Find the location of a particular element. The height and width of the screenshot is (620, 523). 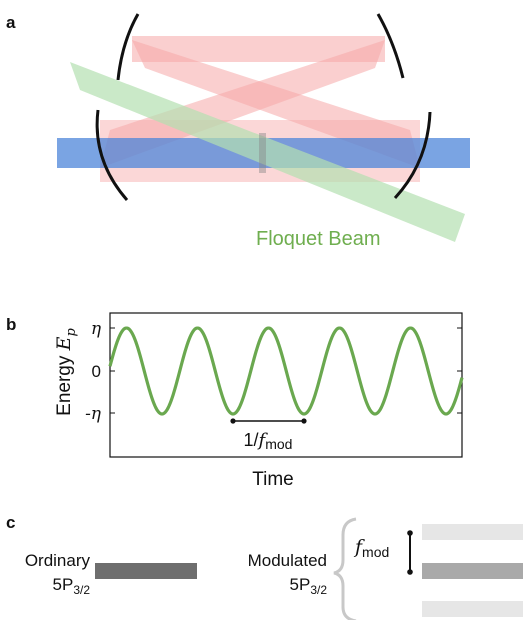

period-annotation: 1/fmod is located at coordinates (268, 435).